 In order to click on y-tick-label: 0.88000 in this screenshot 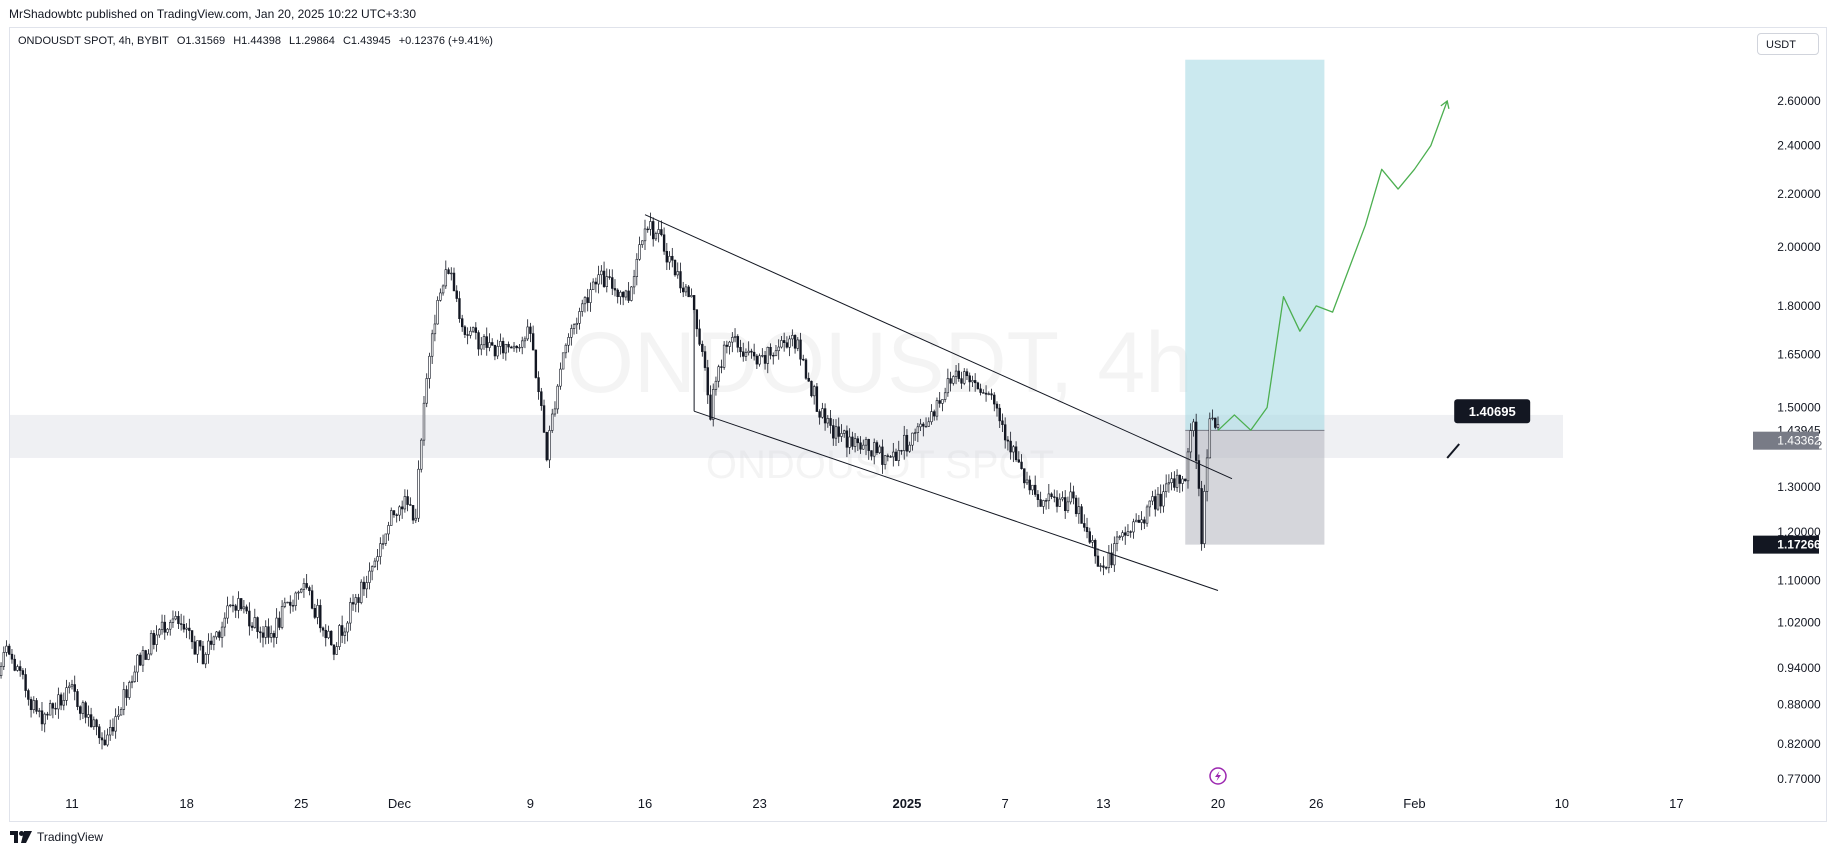, I will do `click(1799, 705)`.